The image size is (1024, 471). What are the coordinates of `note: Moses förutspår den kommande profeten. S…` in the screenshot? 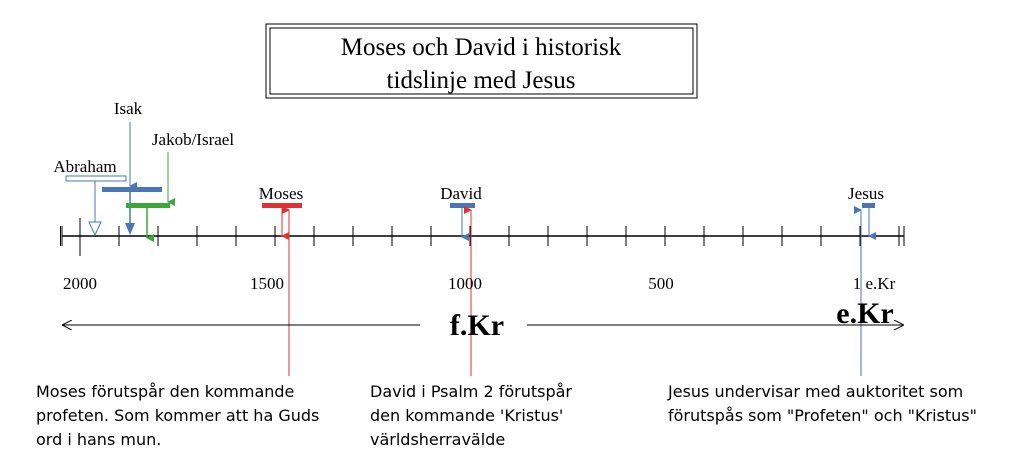 It's located at (177, 415).